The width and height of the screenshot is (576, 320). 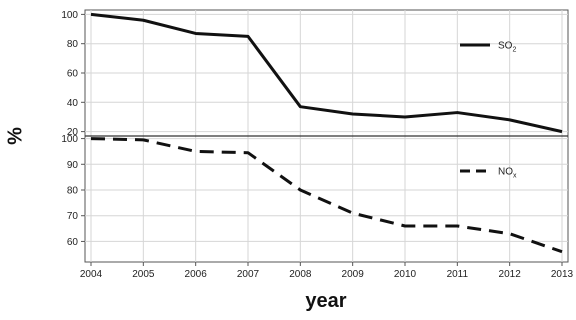 I want to click on x-axis-title: year, so click(x=325, y=301).